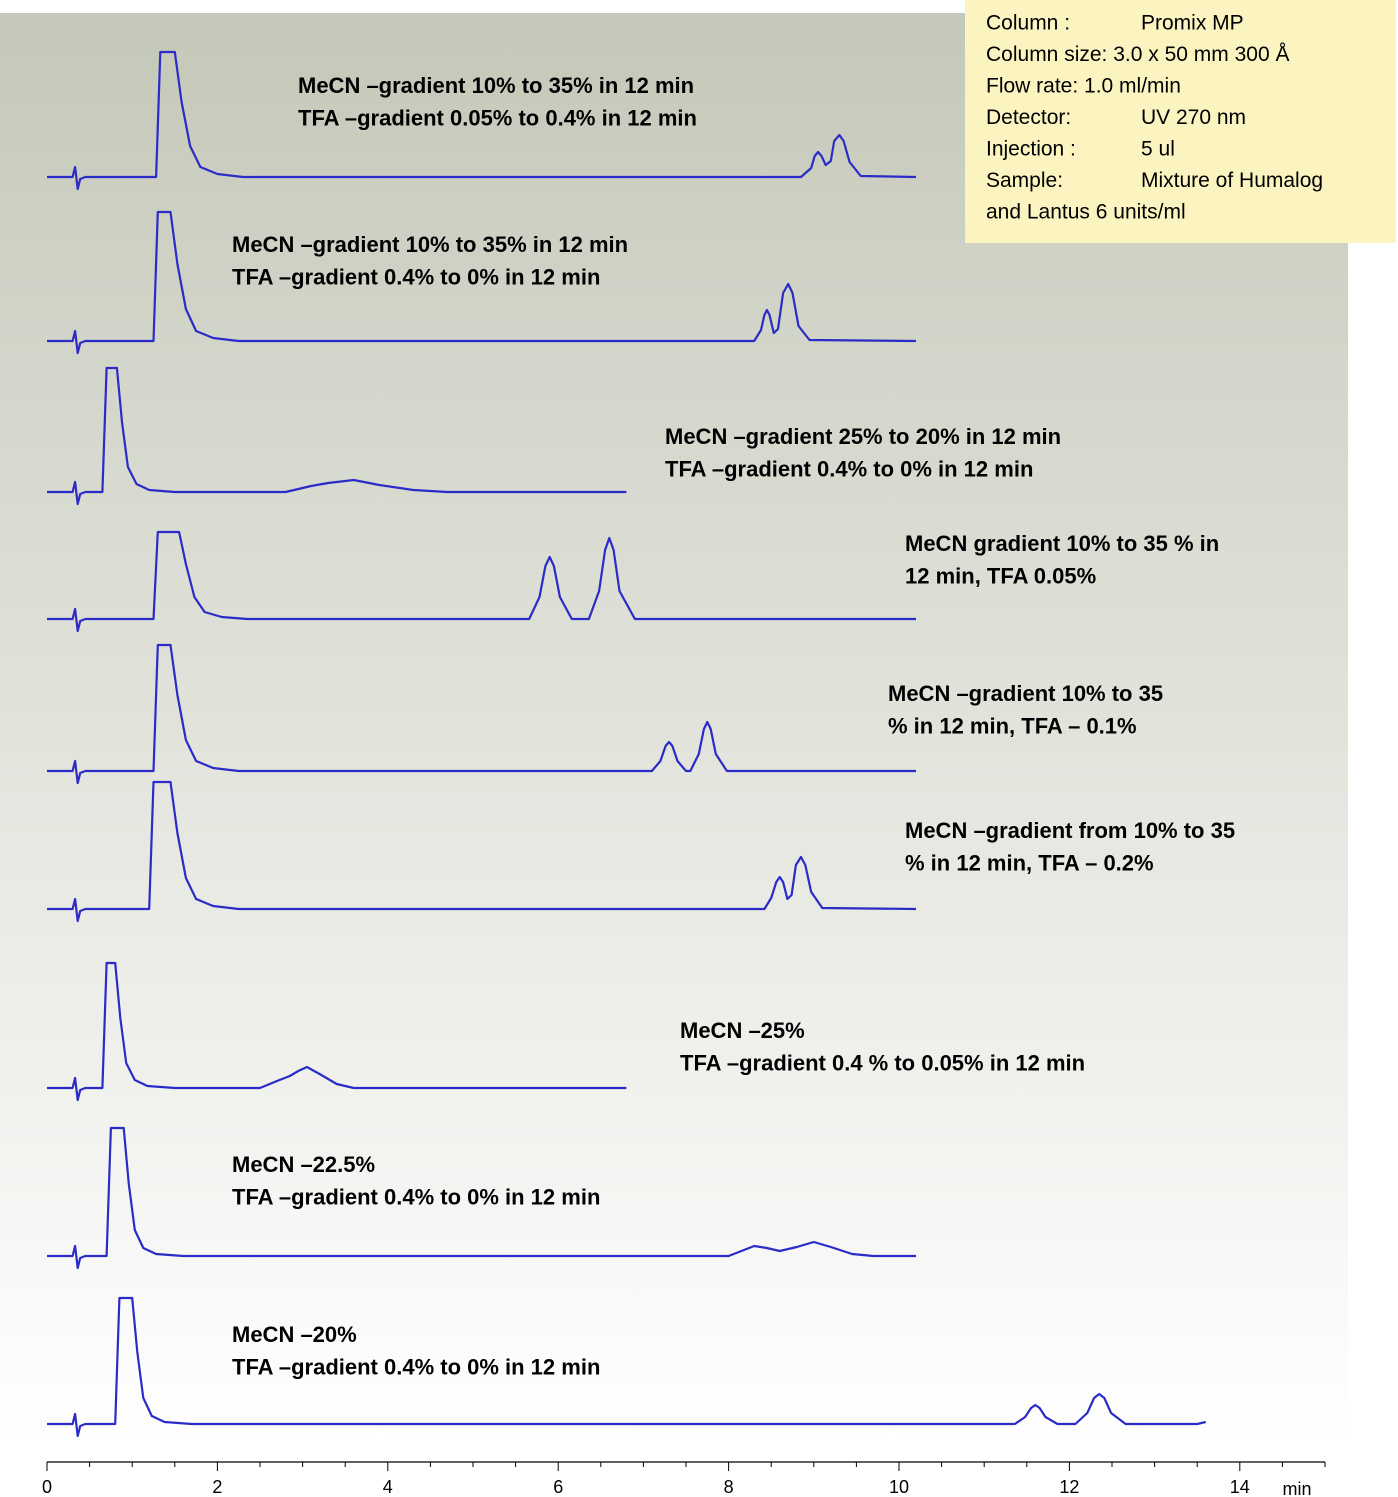 The height and width of the screenshot is (1497, 1398). I want to click on trace-label: % in 12 min, TFA – 0.1%, so click(1012, 725).